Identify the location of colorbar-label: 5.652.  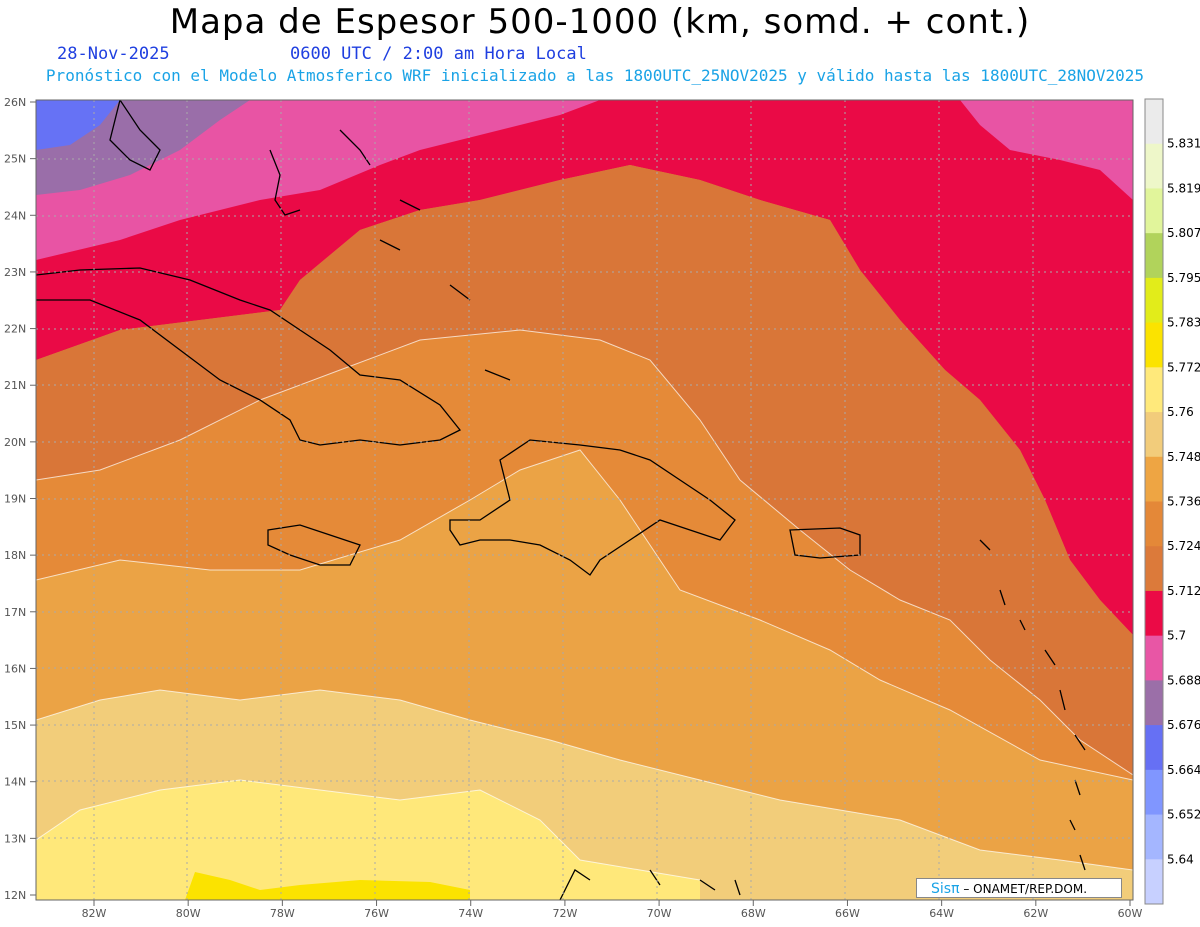
(1183, 815).